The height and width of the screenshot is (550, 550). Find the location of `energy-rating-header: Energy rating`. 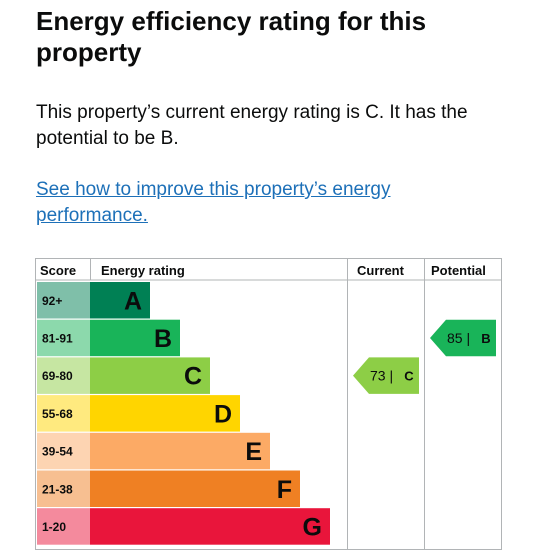

energy-rating-header: Energy rating is located at coordinates (143, 270).